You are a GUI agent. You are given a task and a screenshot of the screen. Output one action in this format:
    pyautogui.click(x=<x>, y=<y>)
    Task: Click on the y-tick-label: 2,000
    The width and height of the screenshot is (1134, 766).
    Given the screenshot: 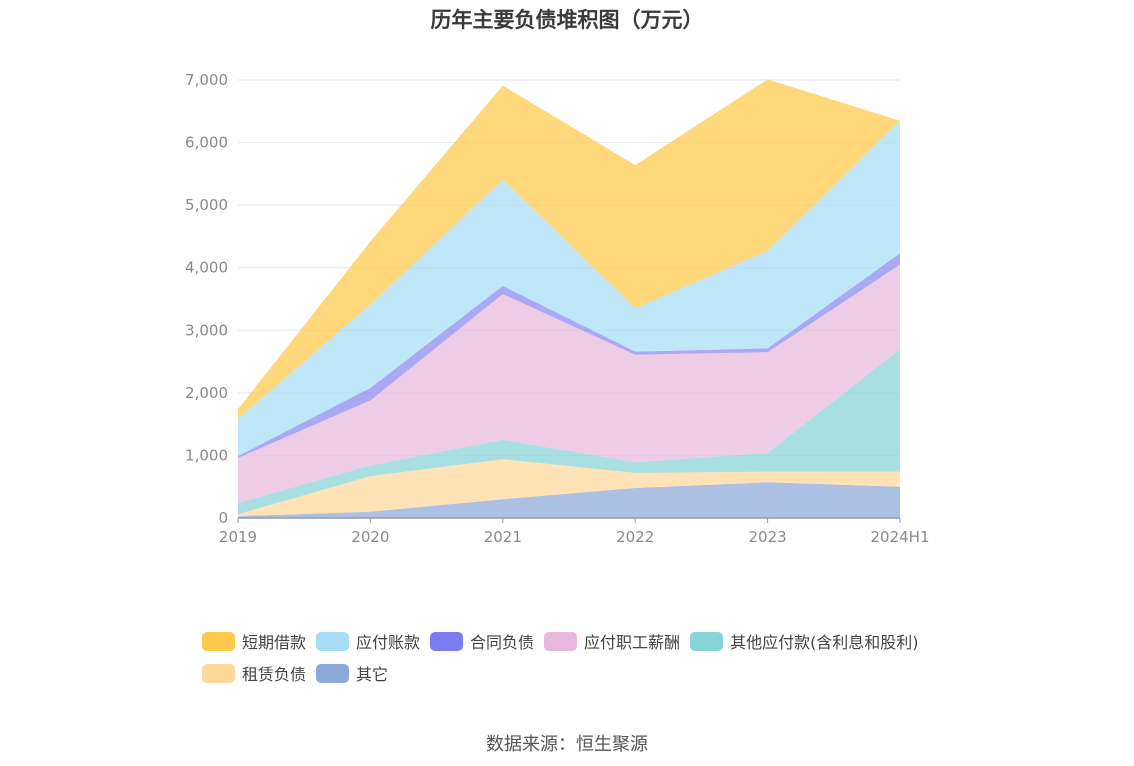 What is the action you would take?
    pyautogui.click(x=206, y=393)
    